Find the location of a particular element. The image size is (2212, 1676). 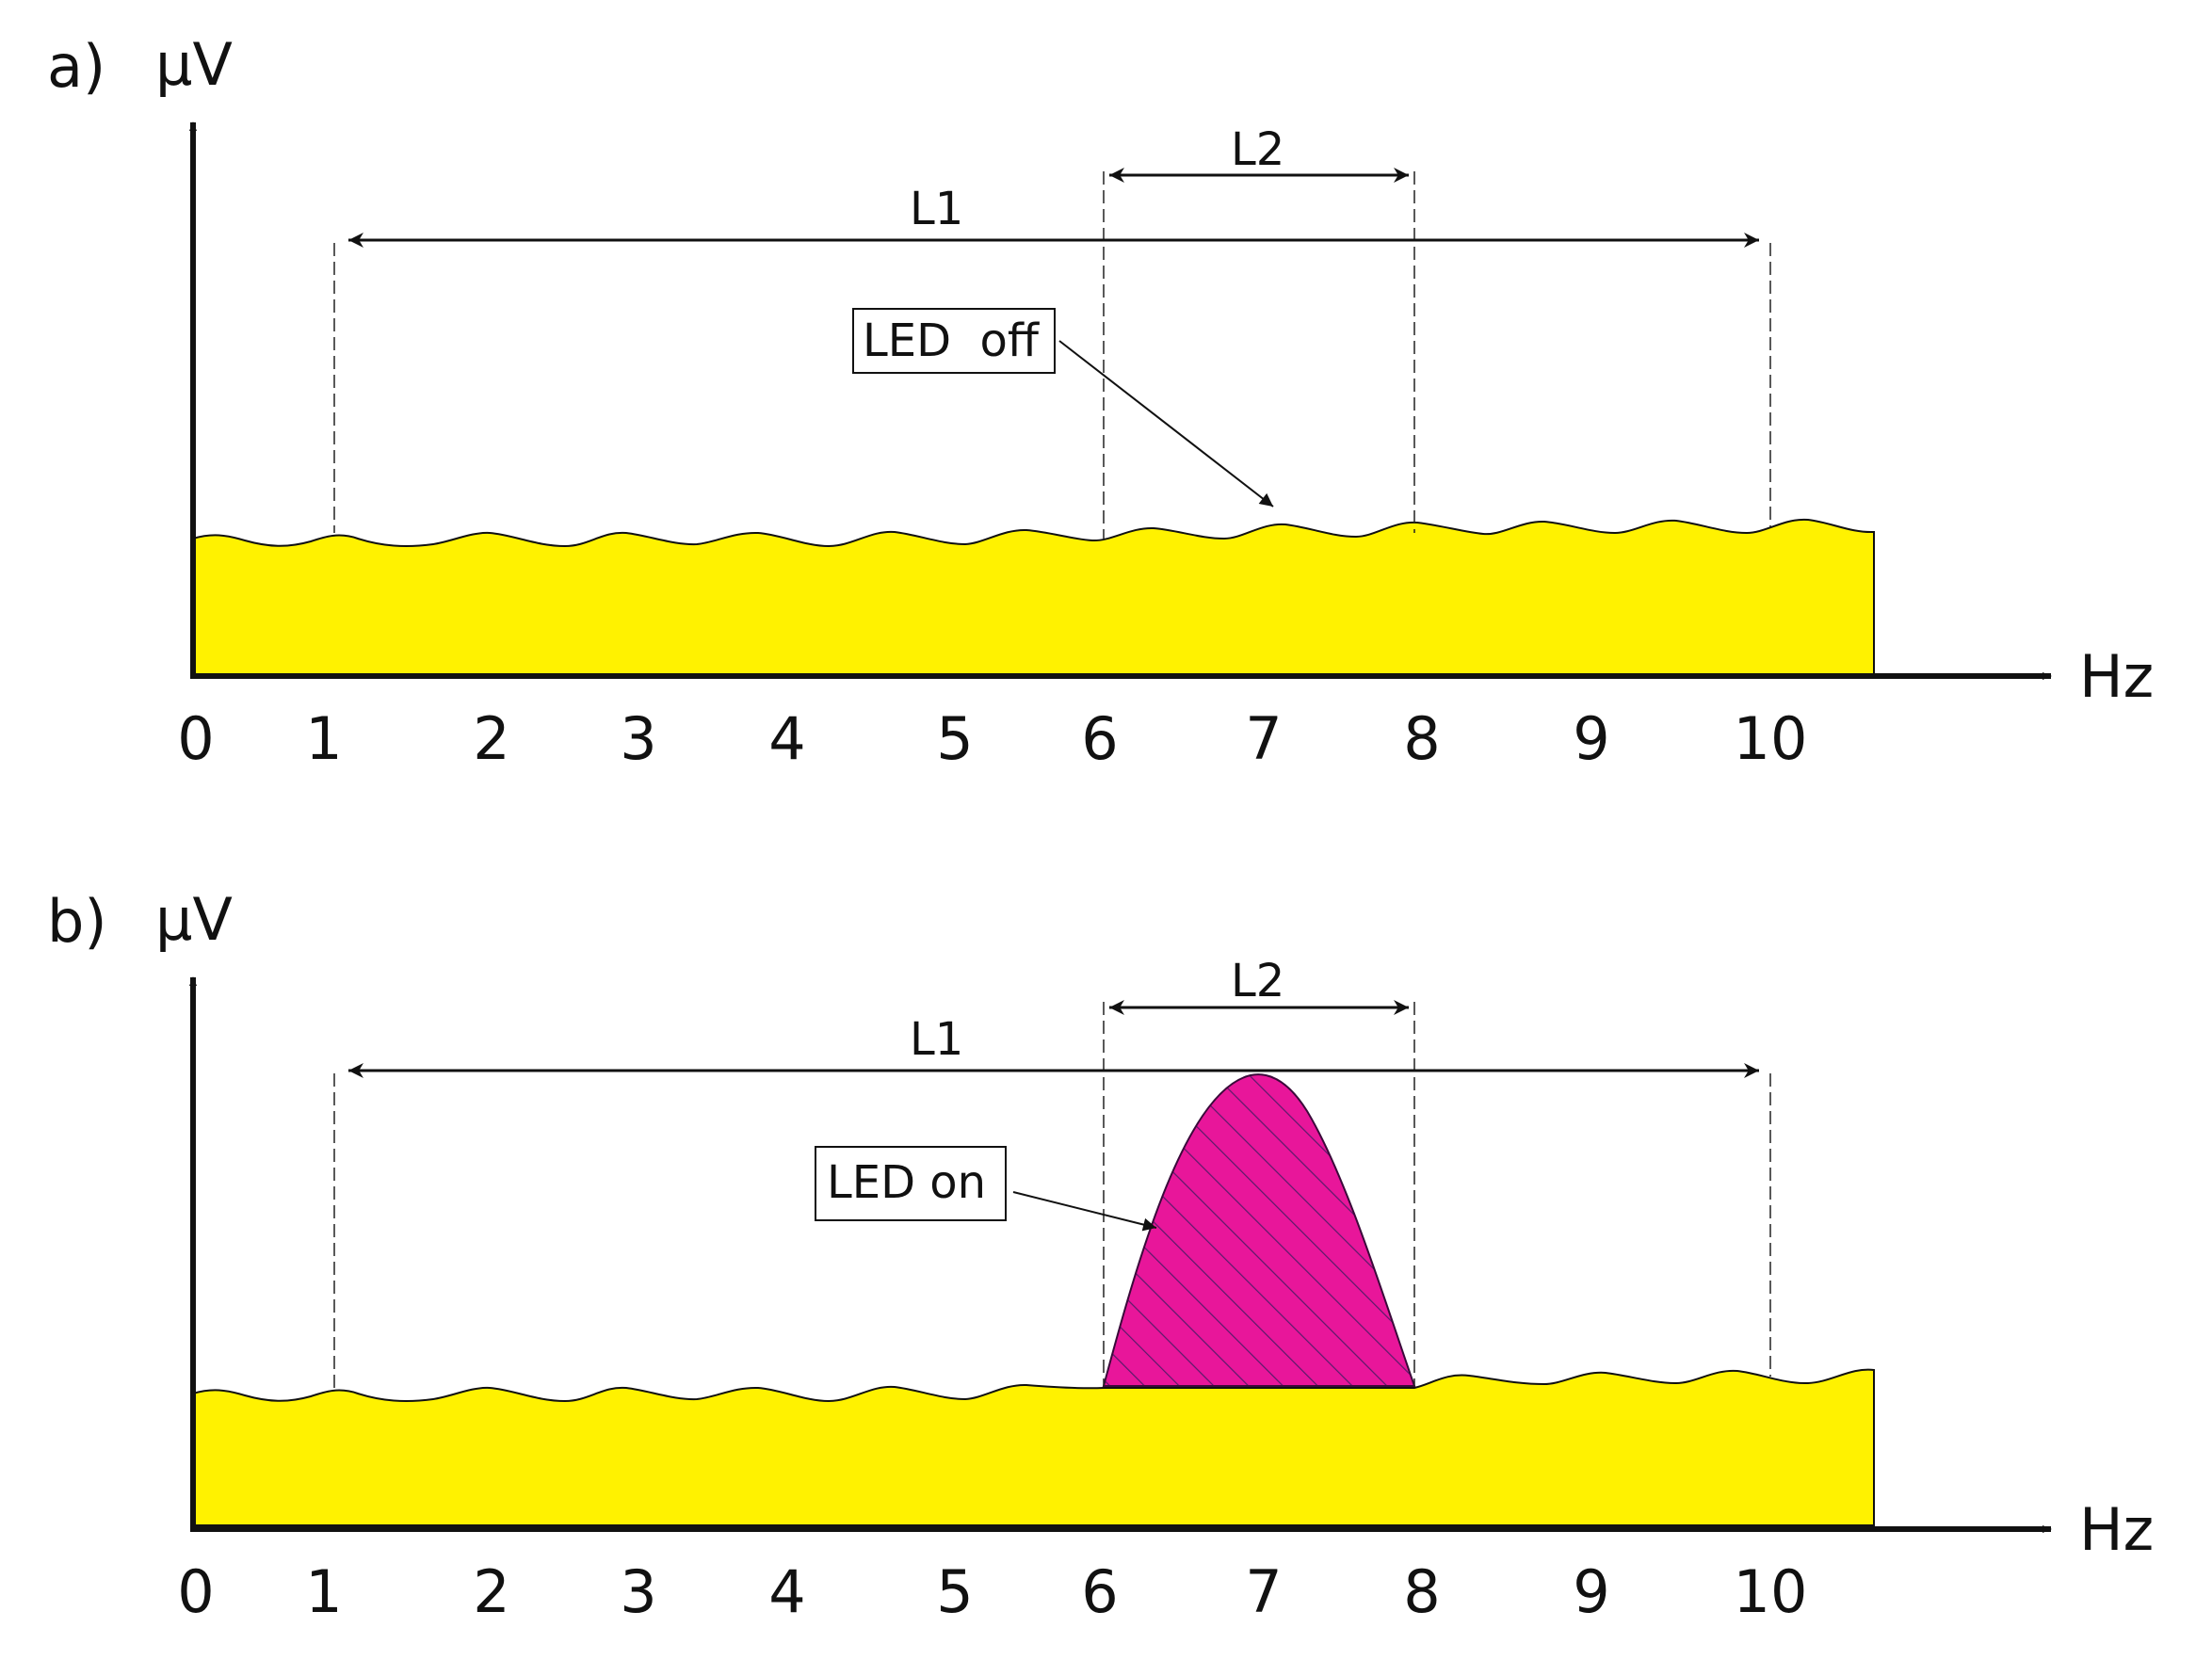

panel-a-tick-4: 4 is located at coordinates (786, 738).